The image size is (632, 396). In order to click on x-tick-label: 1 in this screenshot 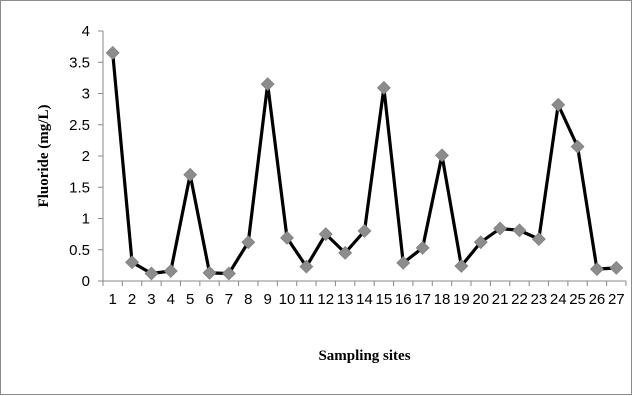, I will do `click(113, 299)`.